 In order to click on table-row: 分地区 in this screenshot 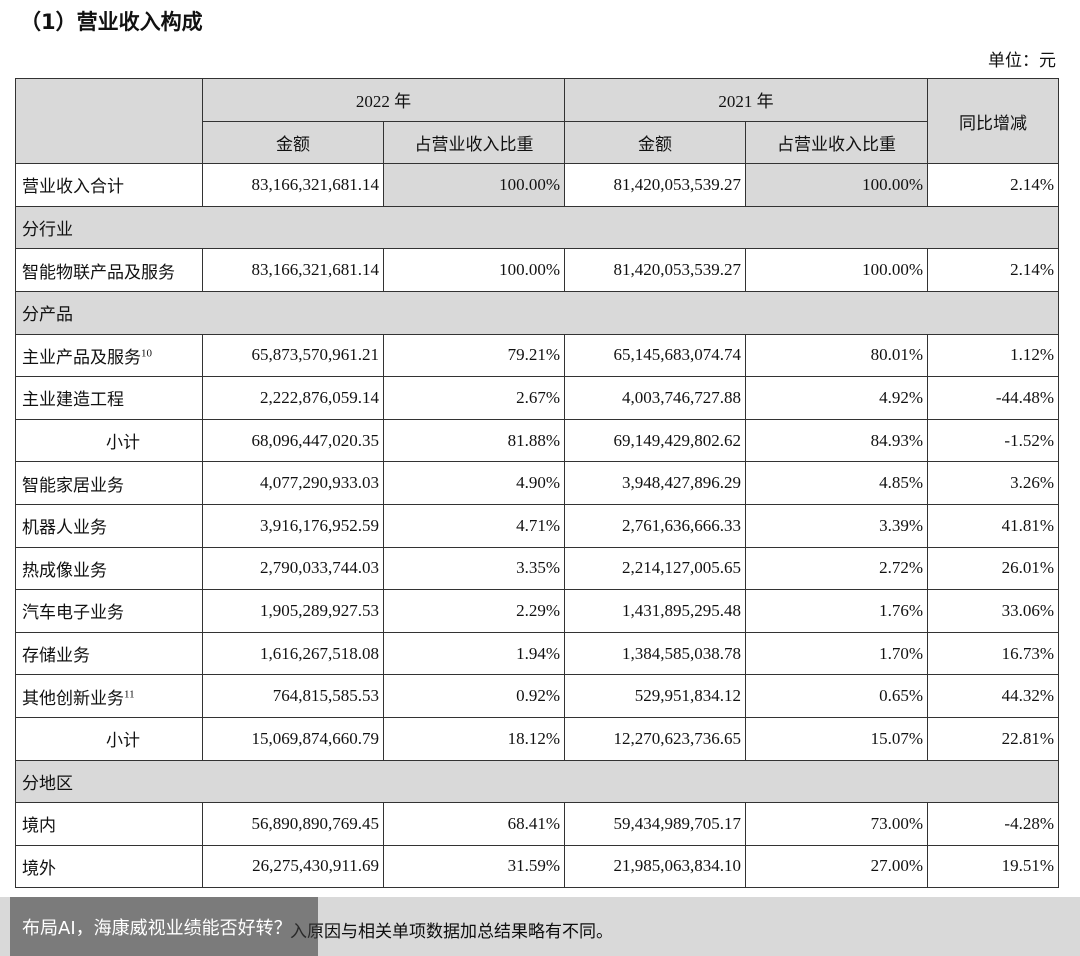, I will do `click(537, 781)`.